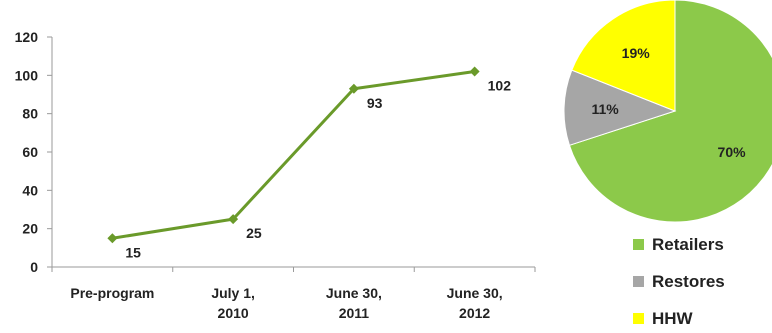 The image size is (772, 333). Describe the element at coordinates (112, 293) in the screenshot. I see `x-tick-label: Pre-program` at that location.